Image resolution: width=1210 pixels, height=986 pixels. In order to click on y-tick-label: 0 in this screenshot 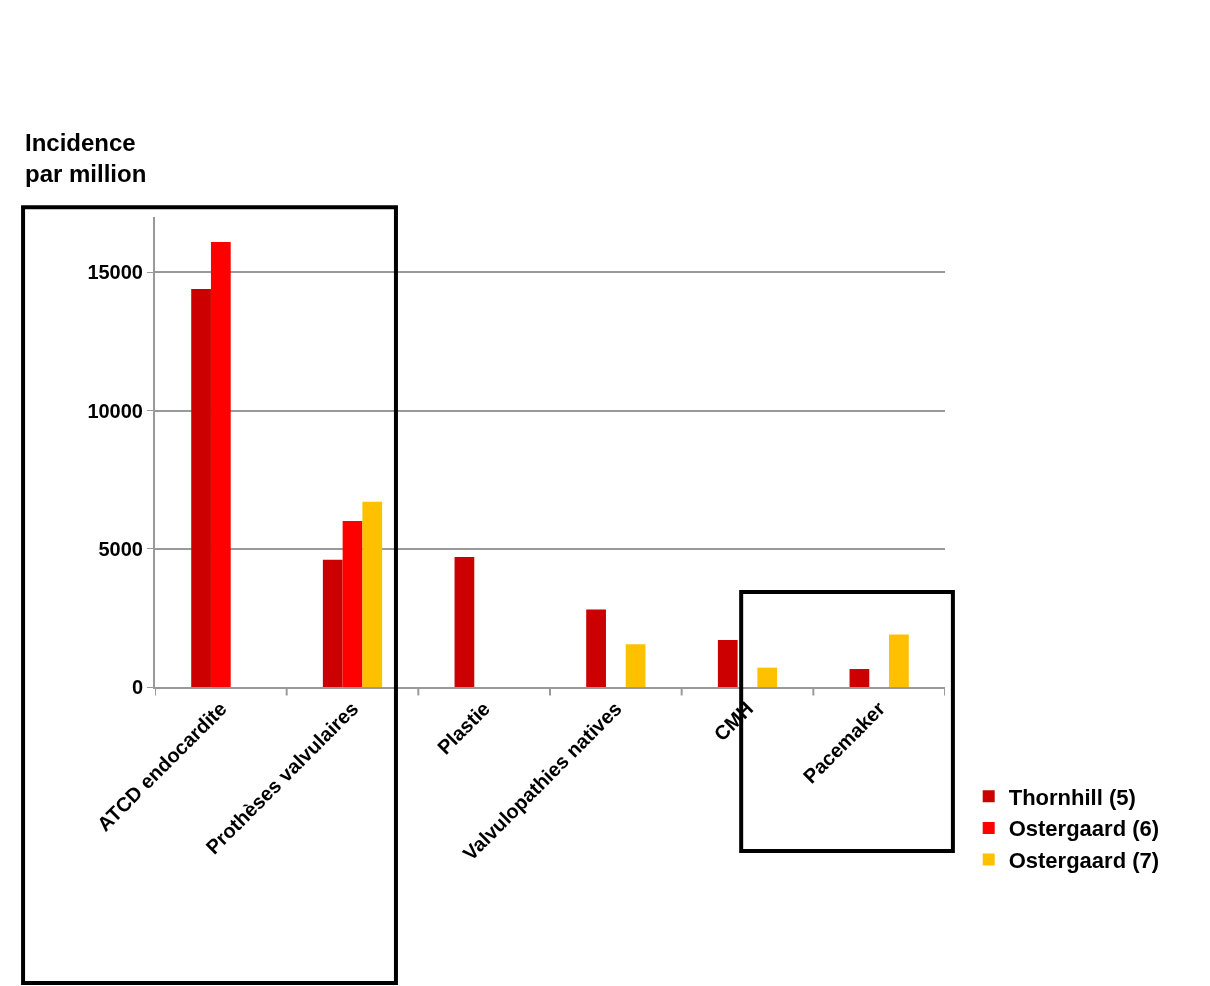, I will do `click(137, 687)`.